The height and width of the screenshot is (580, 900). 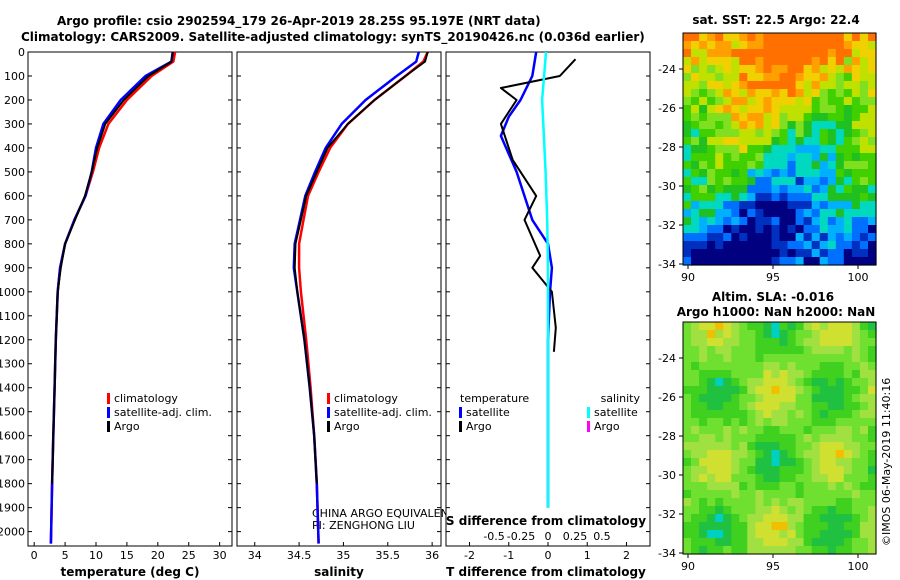 I want to click on sla-title2: Argo h1000: NaN h2000: NaN, so click(x=776, y=312).